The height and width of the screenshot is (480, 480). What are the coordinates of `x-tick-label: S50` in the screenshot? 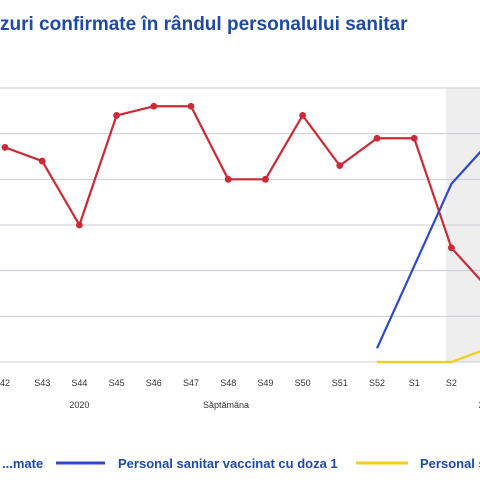 It's located at (303, 383).